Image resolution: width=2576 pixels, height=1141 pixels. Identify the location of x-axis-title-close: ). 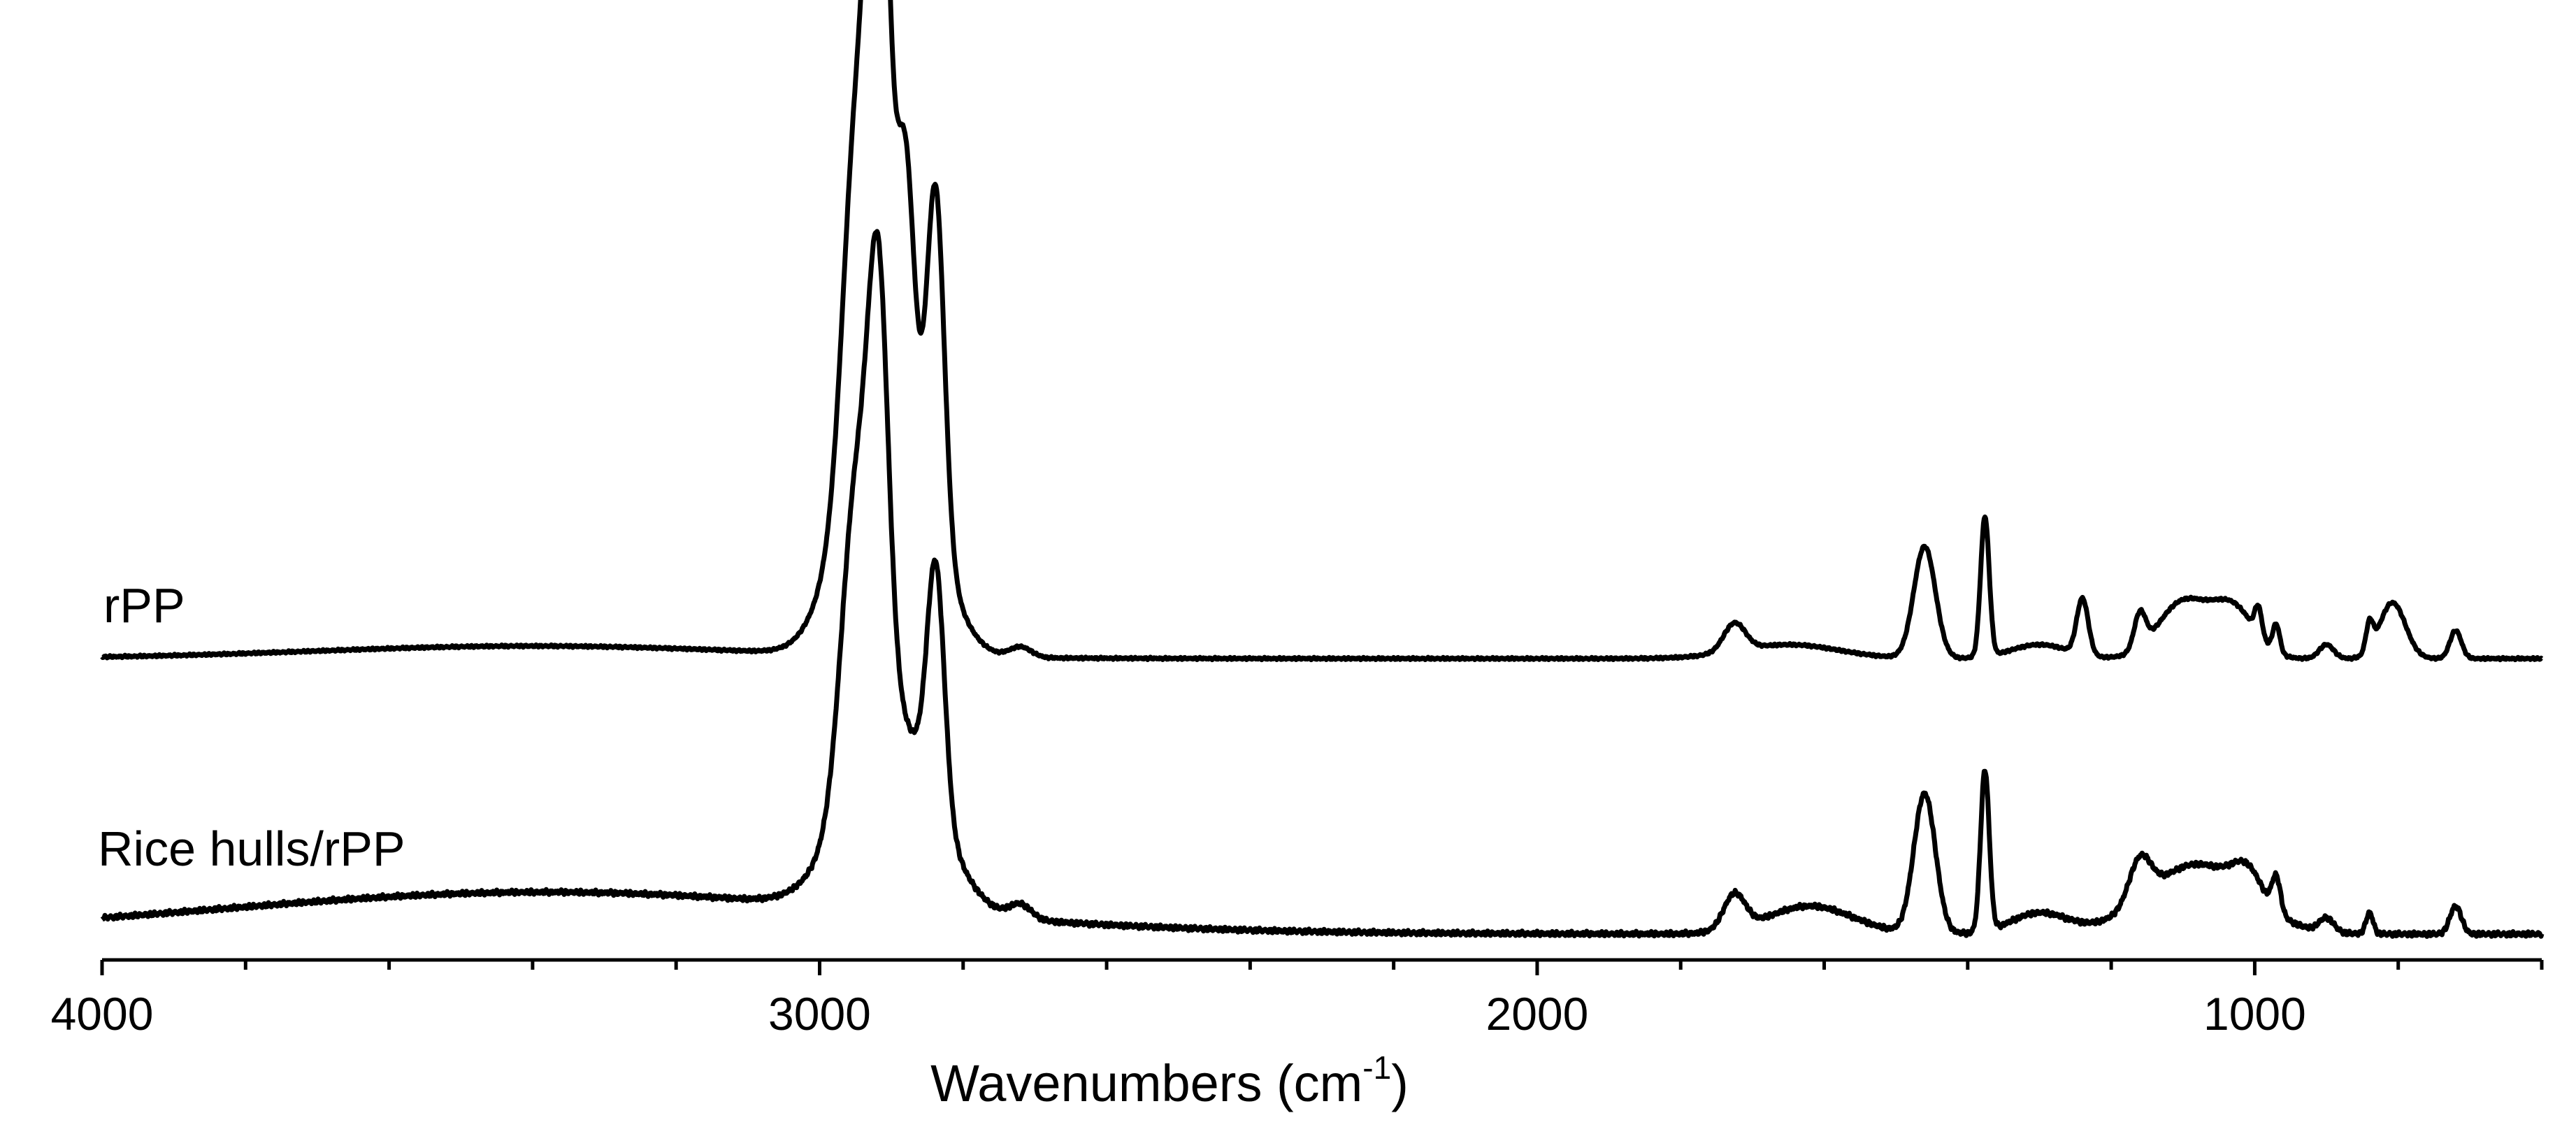
(1400, 1083).